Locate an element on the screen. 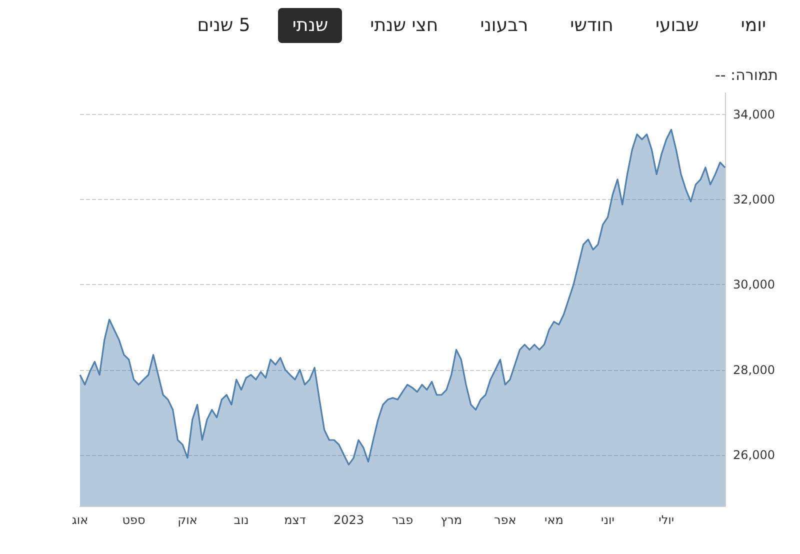 This screenshot has width=800, height=554. x-tick-label: פבר is located at coordinates (403, 520).